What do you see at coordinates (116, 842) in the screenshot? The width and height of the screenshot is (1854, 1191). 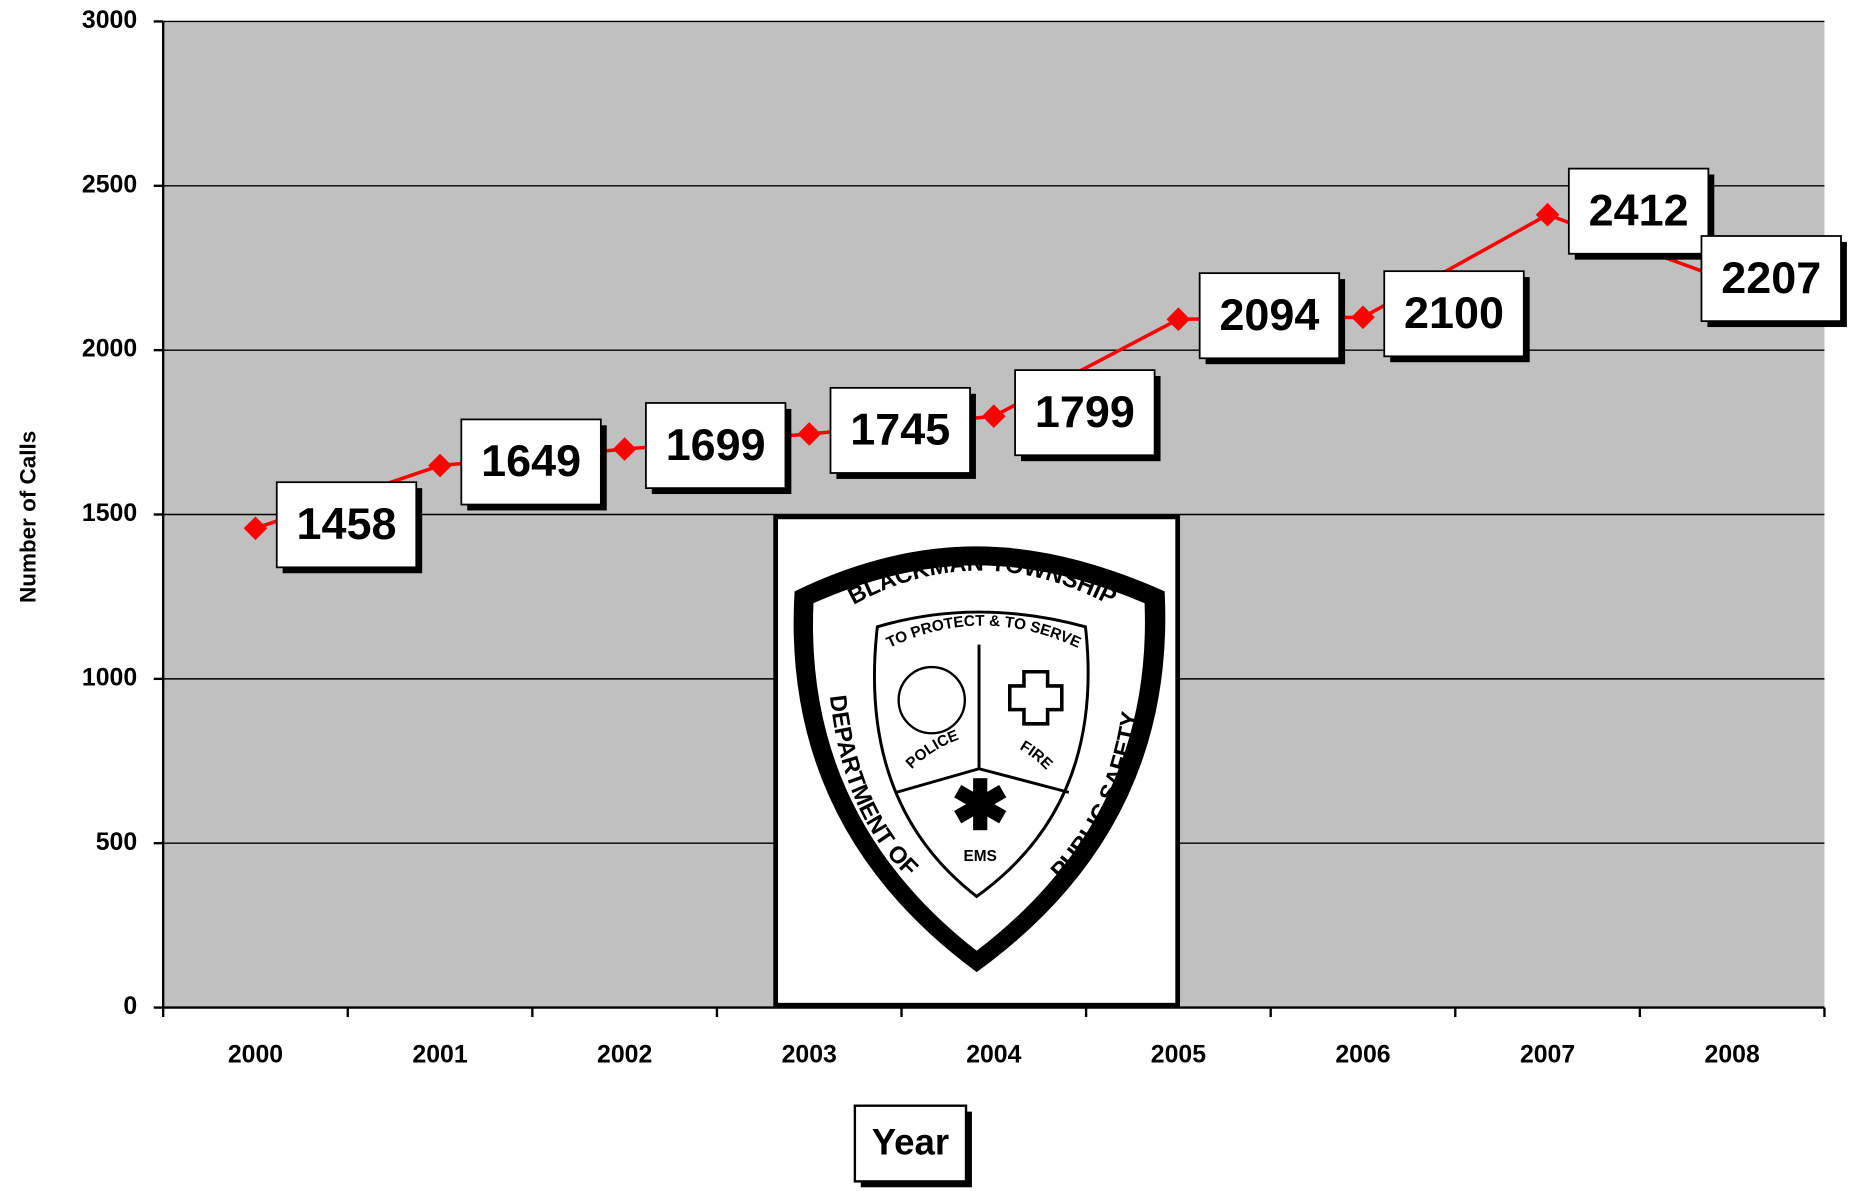 I see `y-tick-label: 500` at bounding box center [116, 842].